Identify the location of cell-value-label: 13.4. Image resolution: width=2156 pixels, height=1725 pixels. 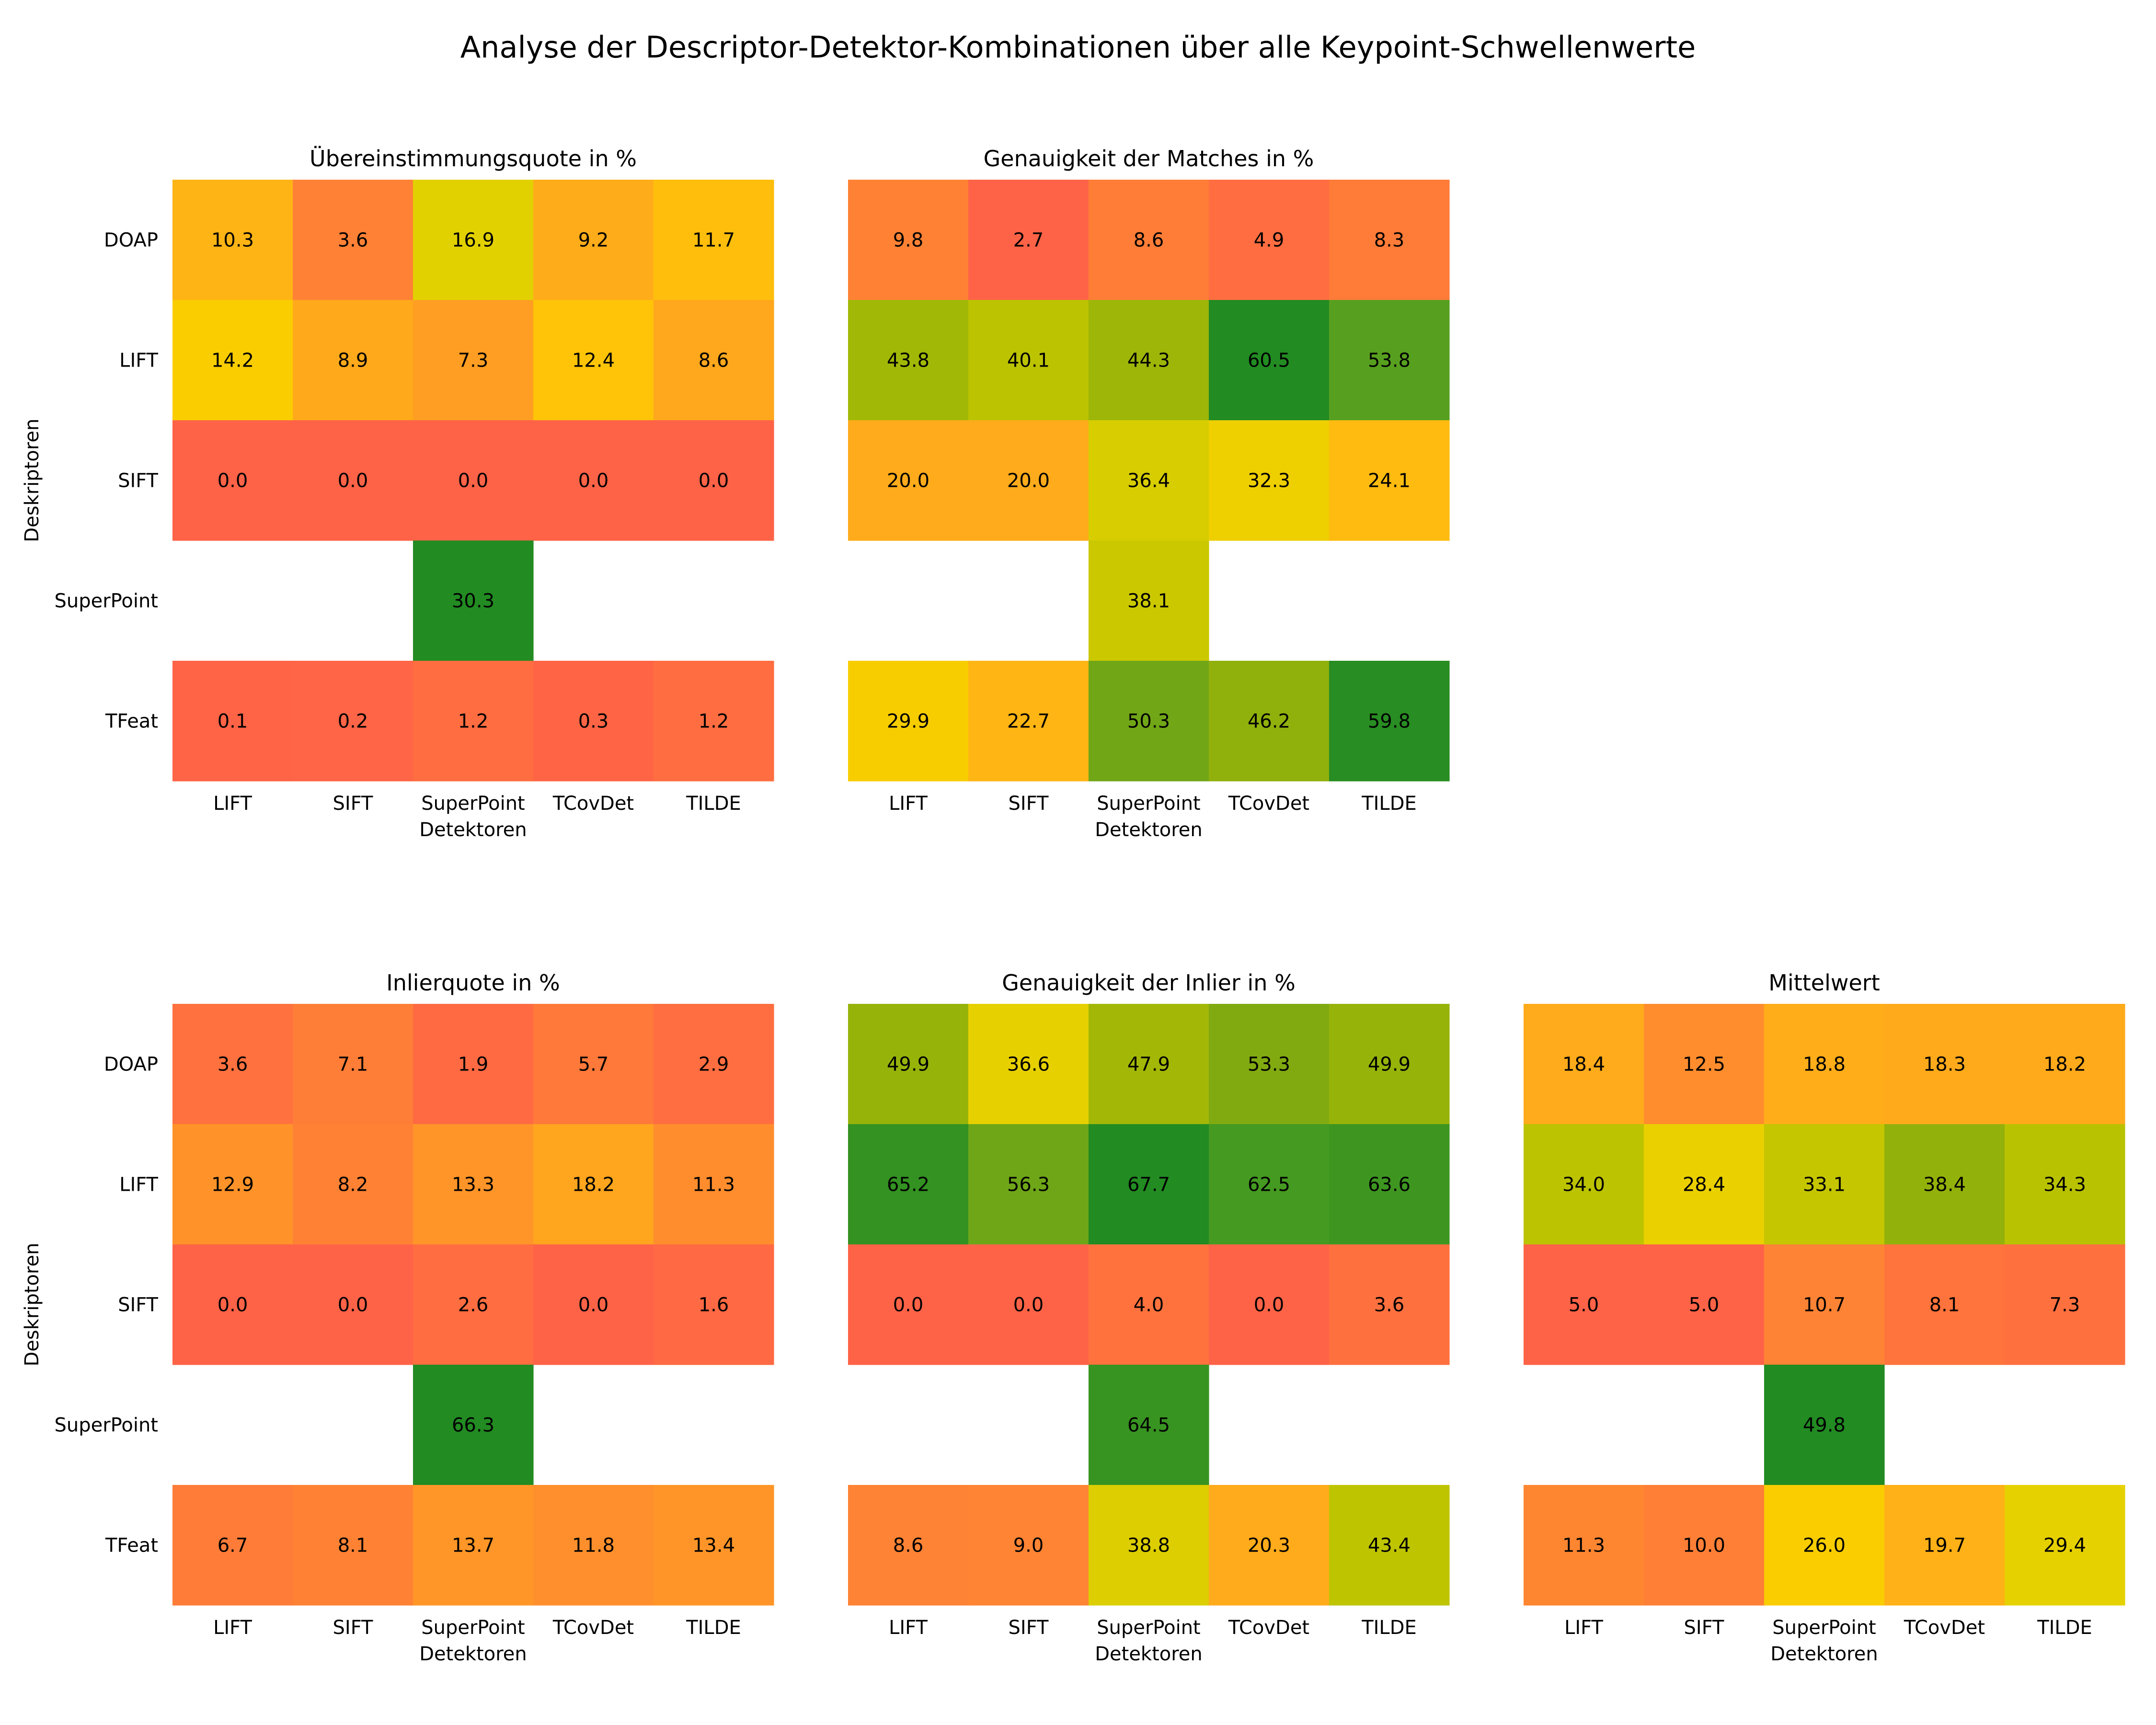
(713, 1546).